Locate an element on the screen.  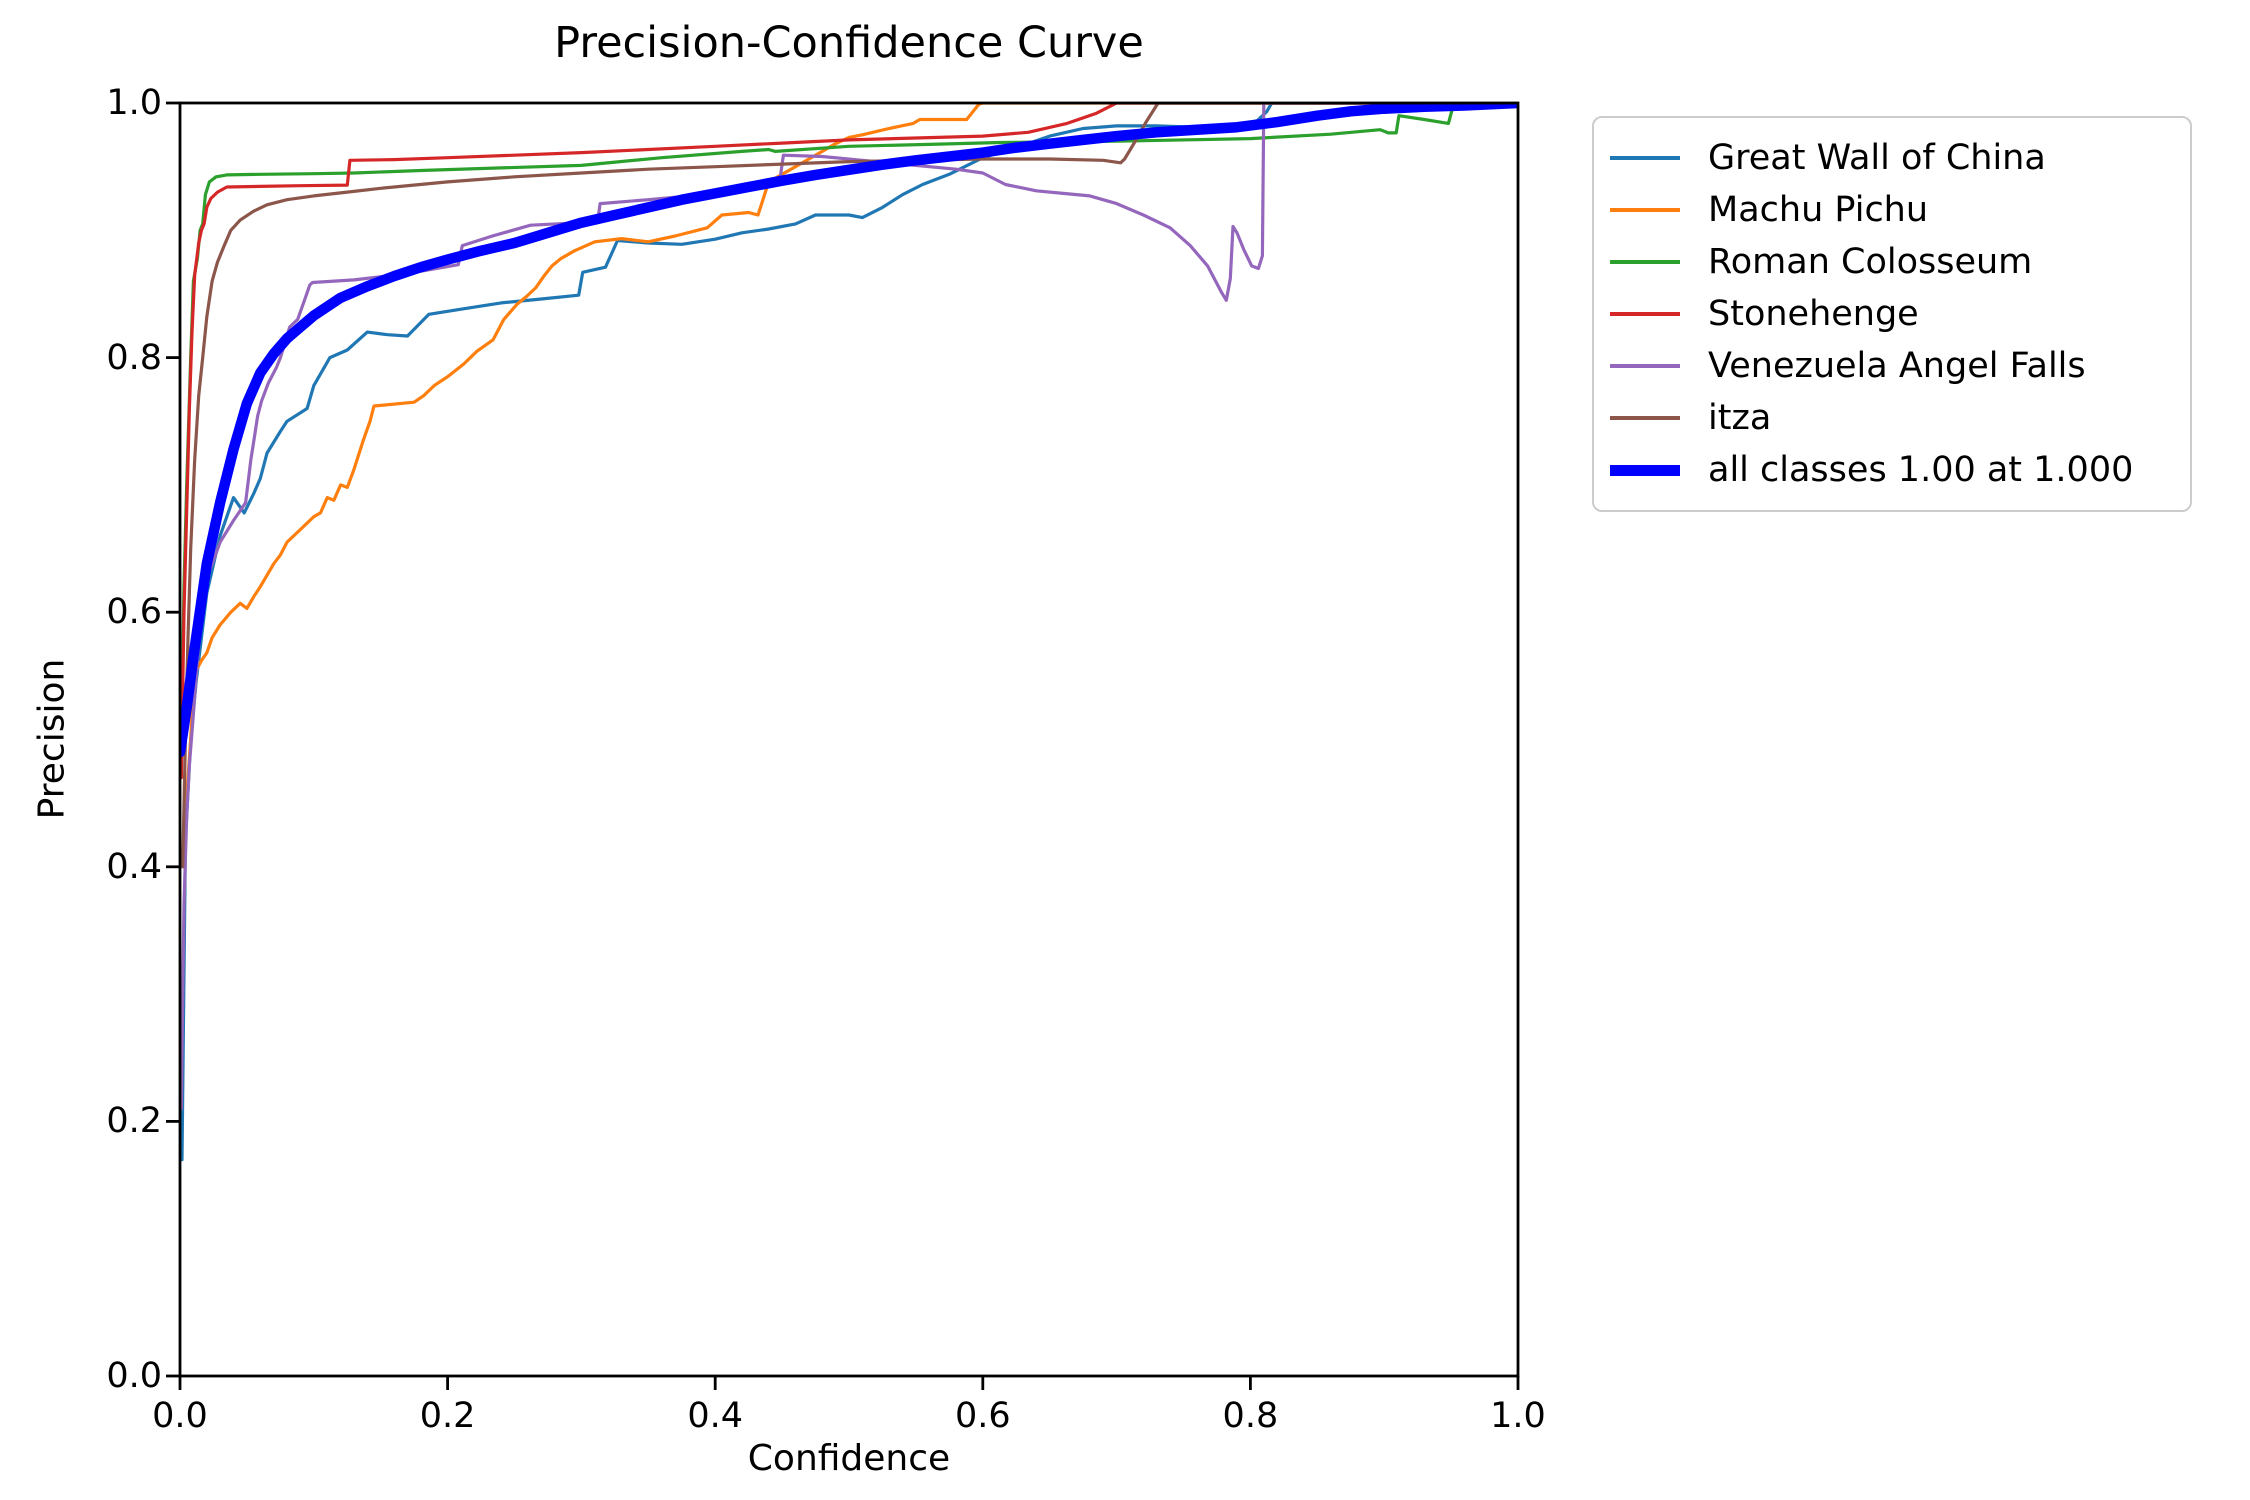
x-tick-label: 0.0 is located at coordinates (180, 1416).